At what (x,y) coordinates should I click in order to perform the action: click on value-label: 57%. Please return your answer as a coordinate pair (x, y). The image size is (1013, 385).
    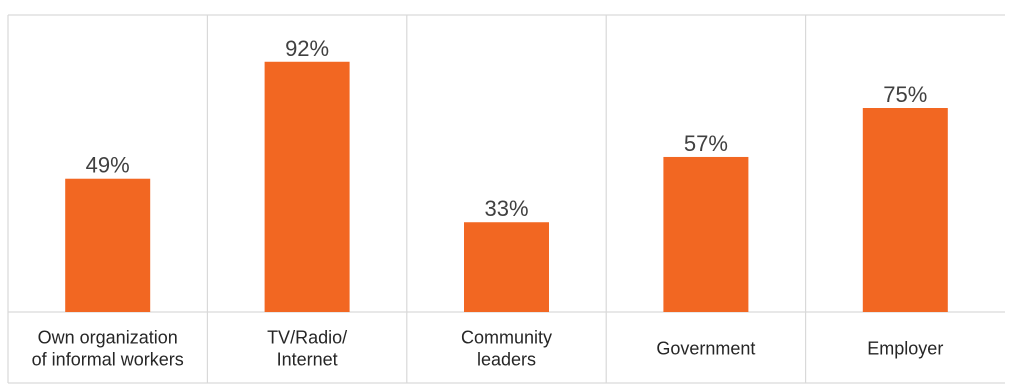
    Looking at the image, I should click on (706, 143).